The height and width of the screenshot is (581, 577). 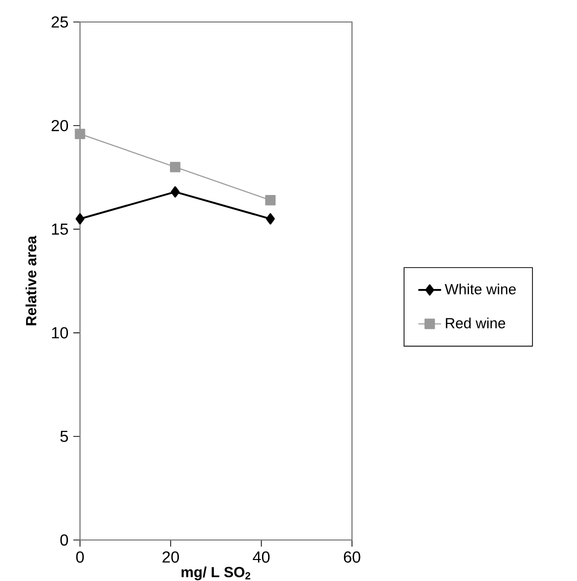 I want to click on y-tick-label: 0, so click(x=64, y=540).